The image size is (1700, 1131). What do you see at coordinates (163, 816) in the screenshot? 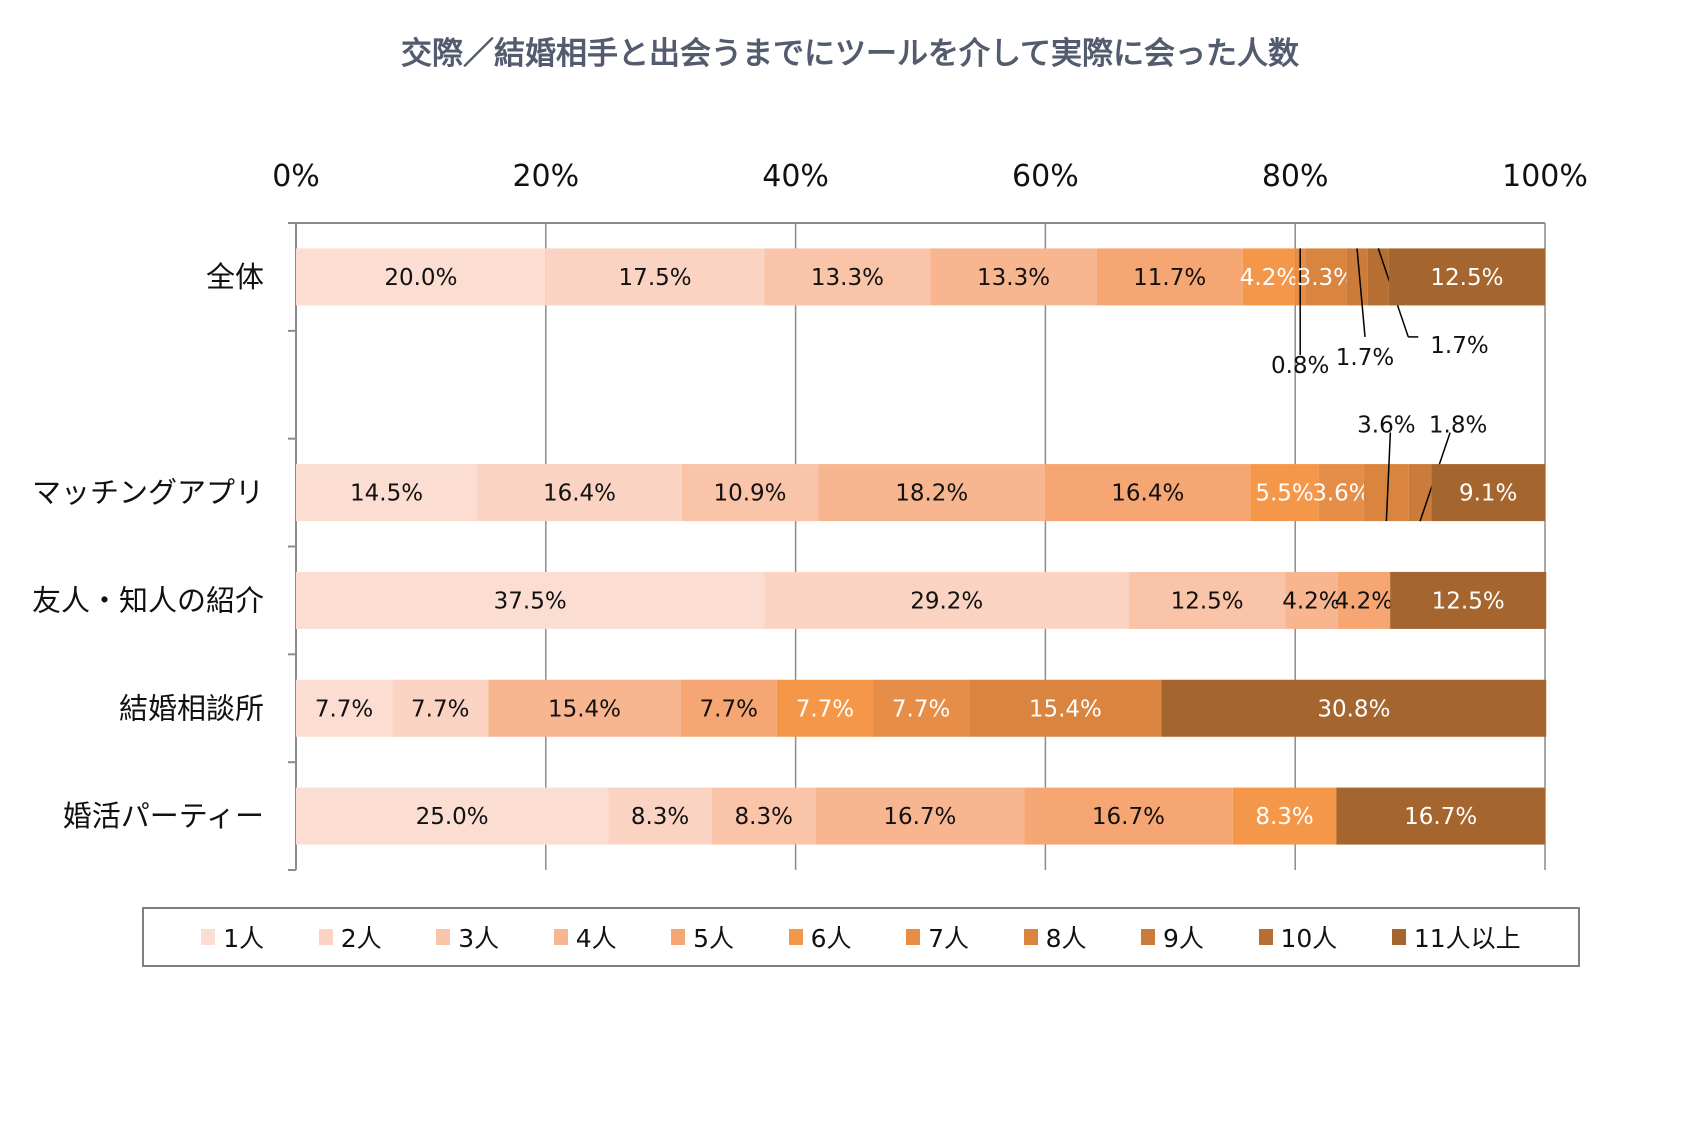
I see `category-label: 婚活パーティー` at bounding box center [163, 816].